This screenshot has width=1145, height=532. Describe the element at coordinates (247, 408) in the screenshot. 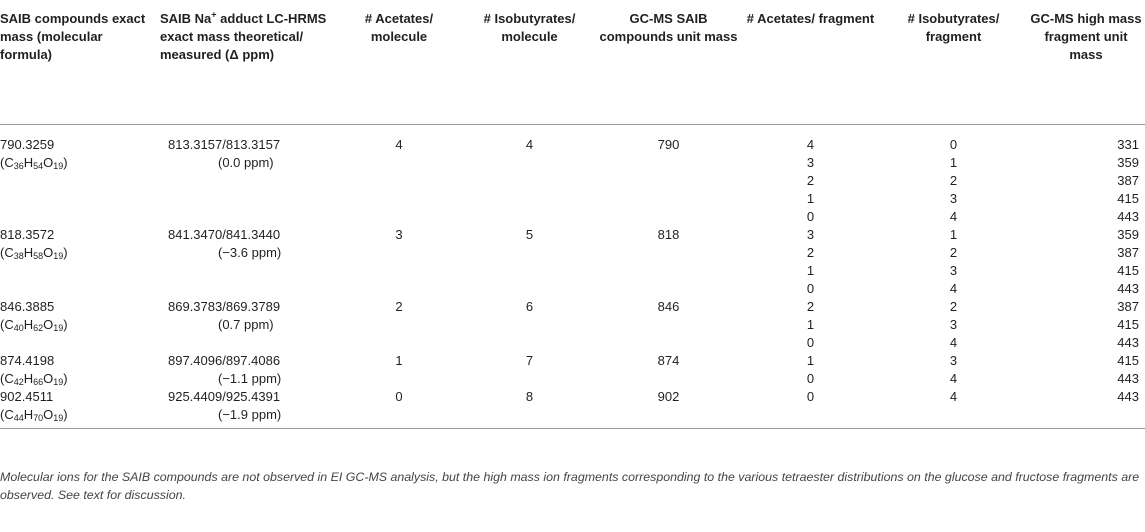

I see `adduct-cell: 925.4409/925.4391 (−1.9 ppm)` at that location.